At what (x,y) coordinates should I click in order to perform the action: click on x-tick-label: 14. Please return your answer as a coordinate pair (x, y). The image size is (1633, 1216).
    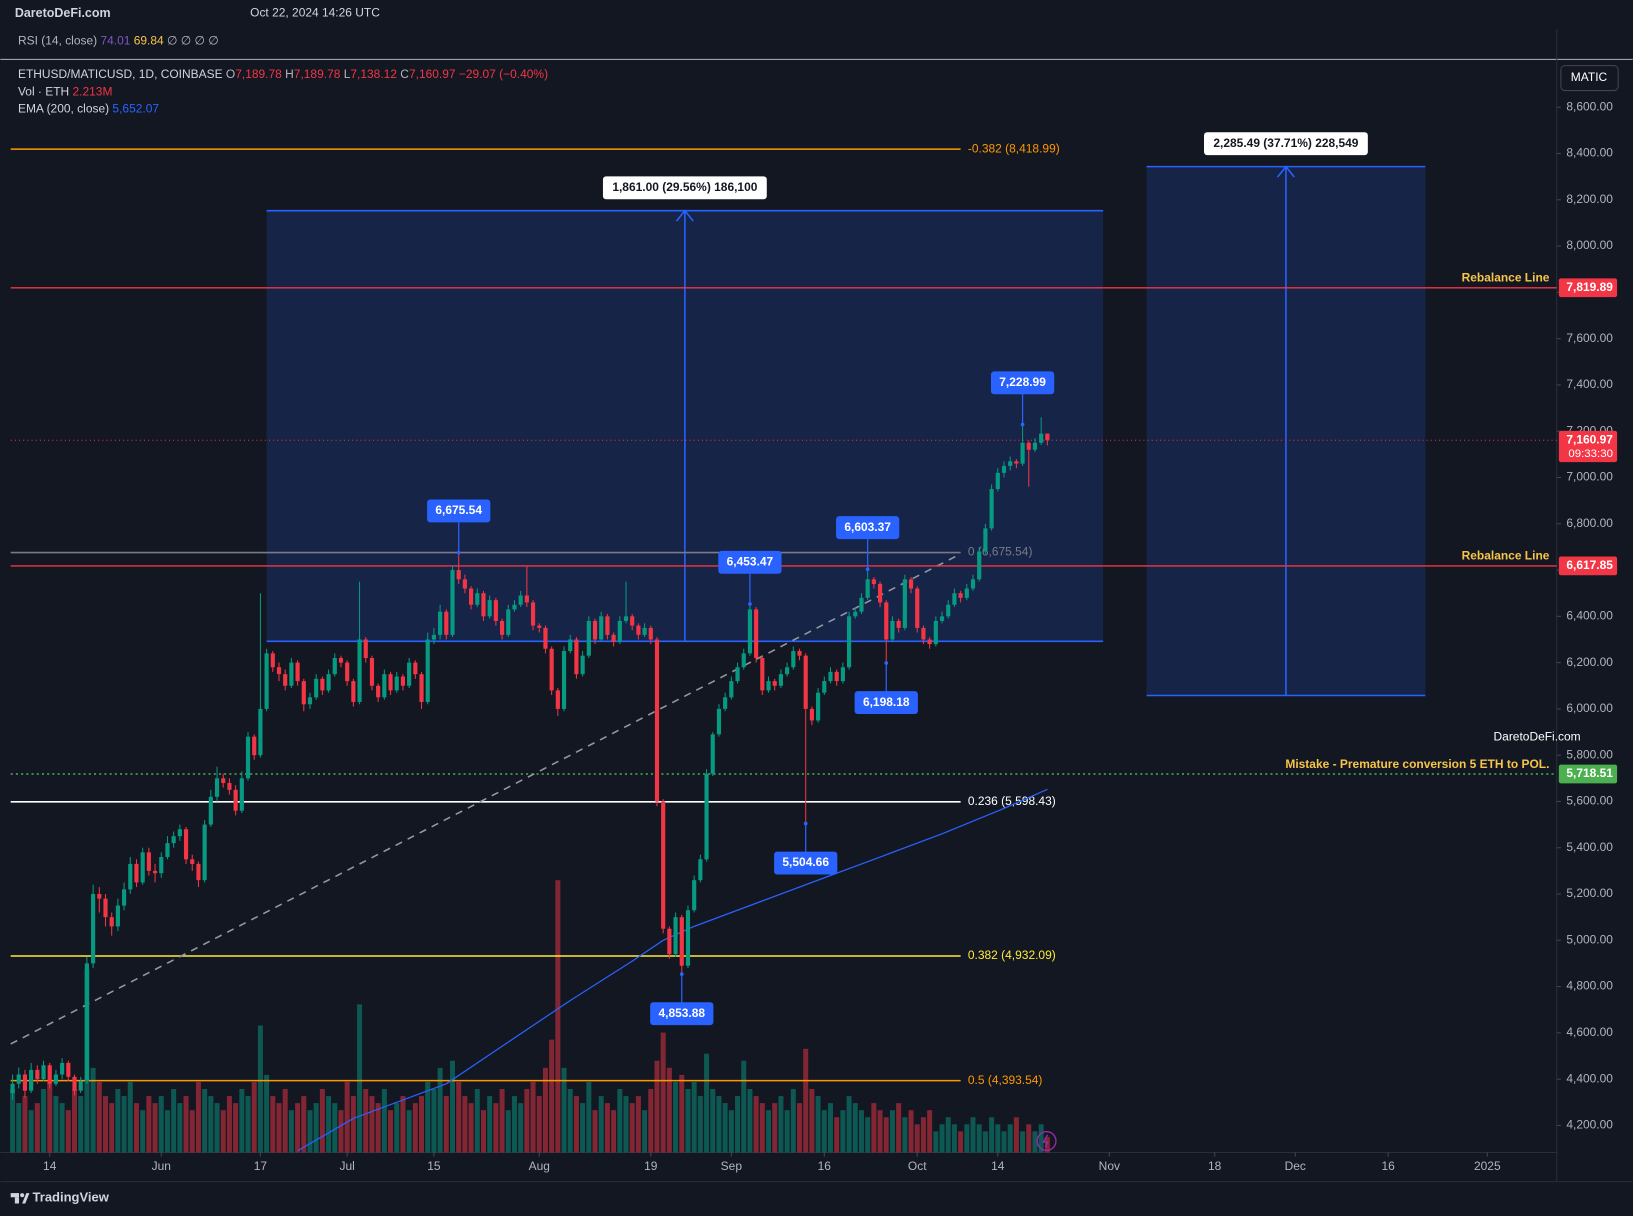
    Looking at the image, I should click on (998, 1166).